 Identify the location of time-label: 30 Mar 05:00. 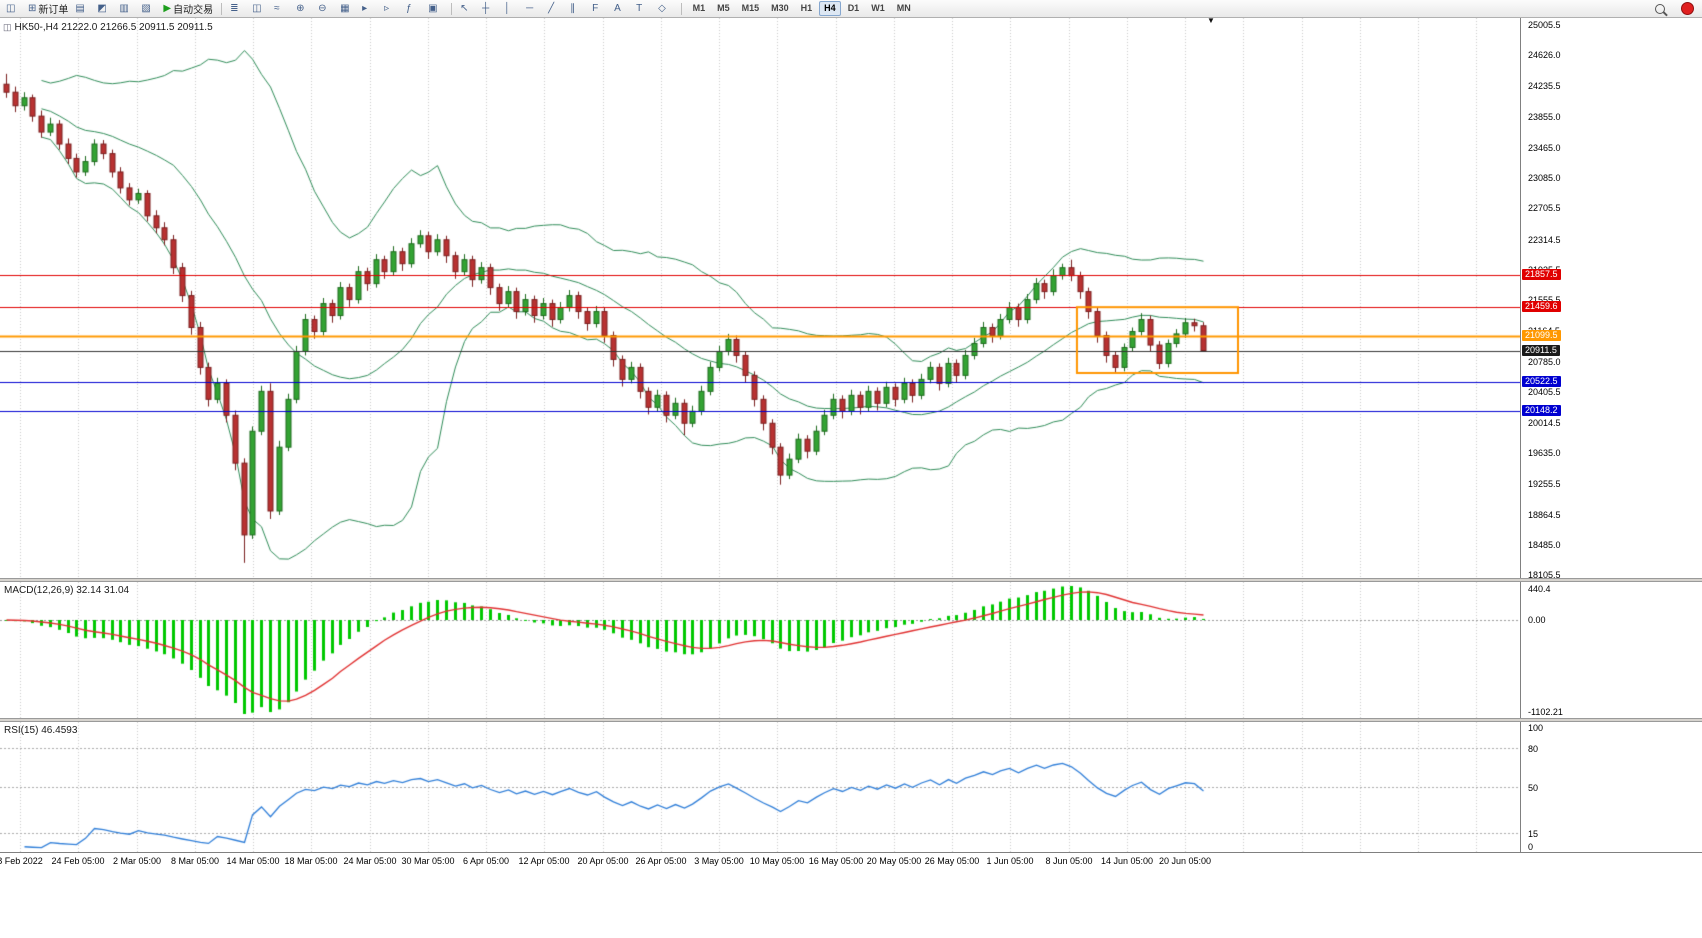
(428, 861).